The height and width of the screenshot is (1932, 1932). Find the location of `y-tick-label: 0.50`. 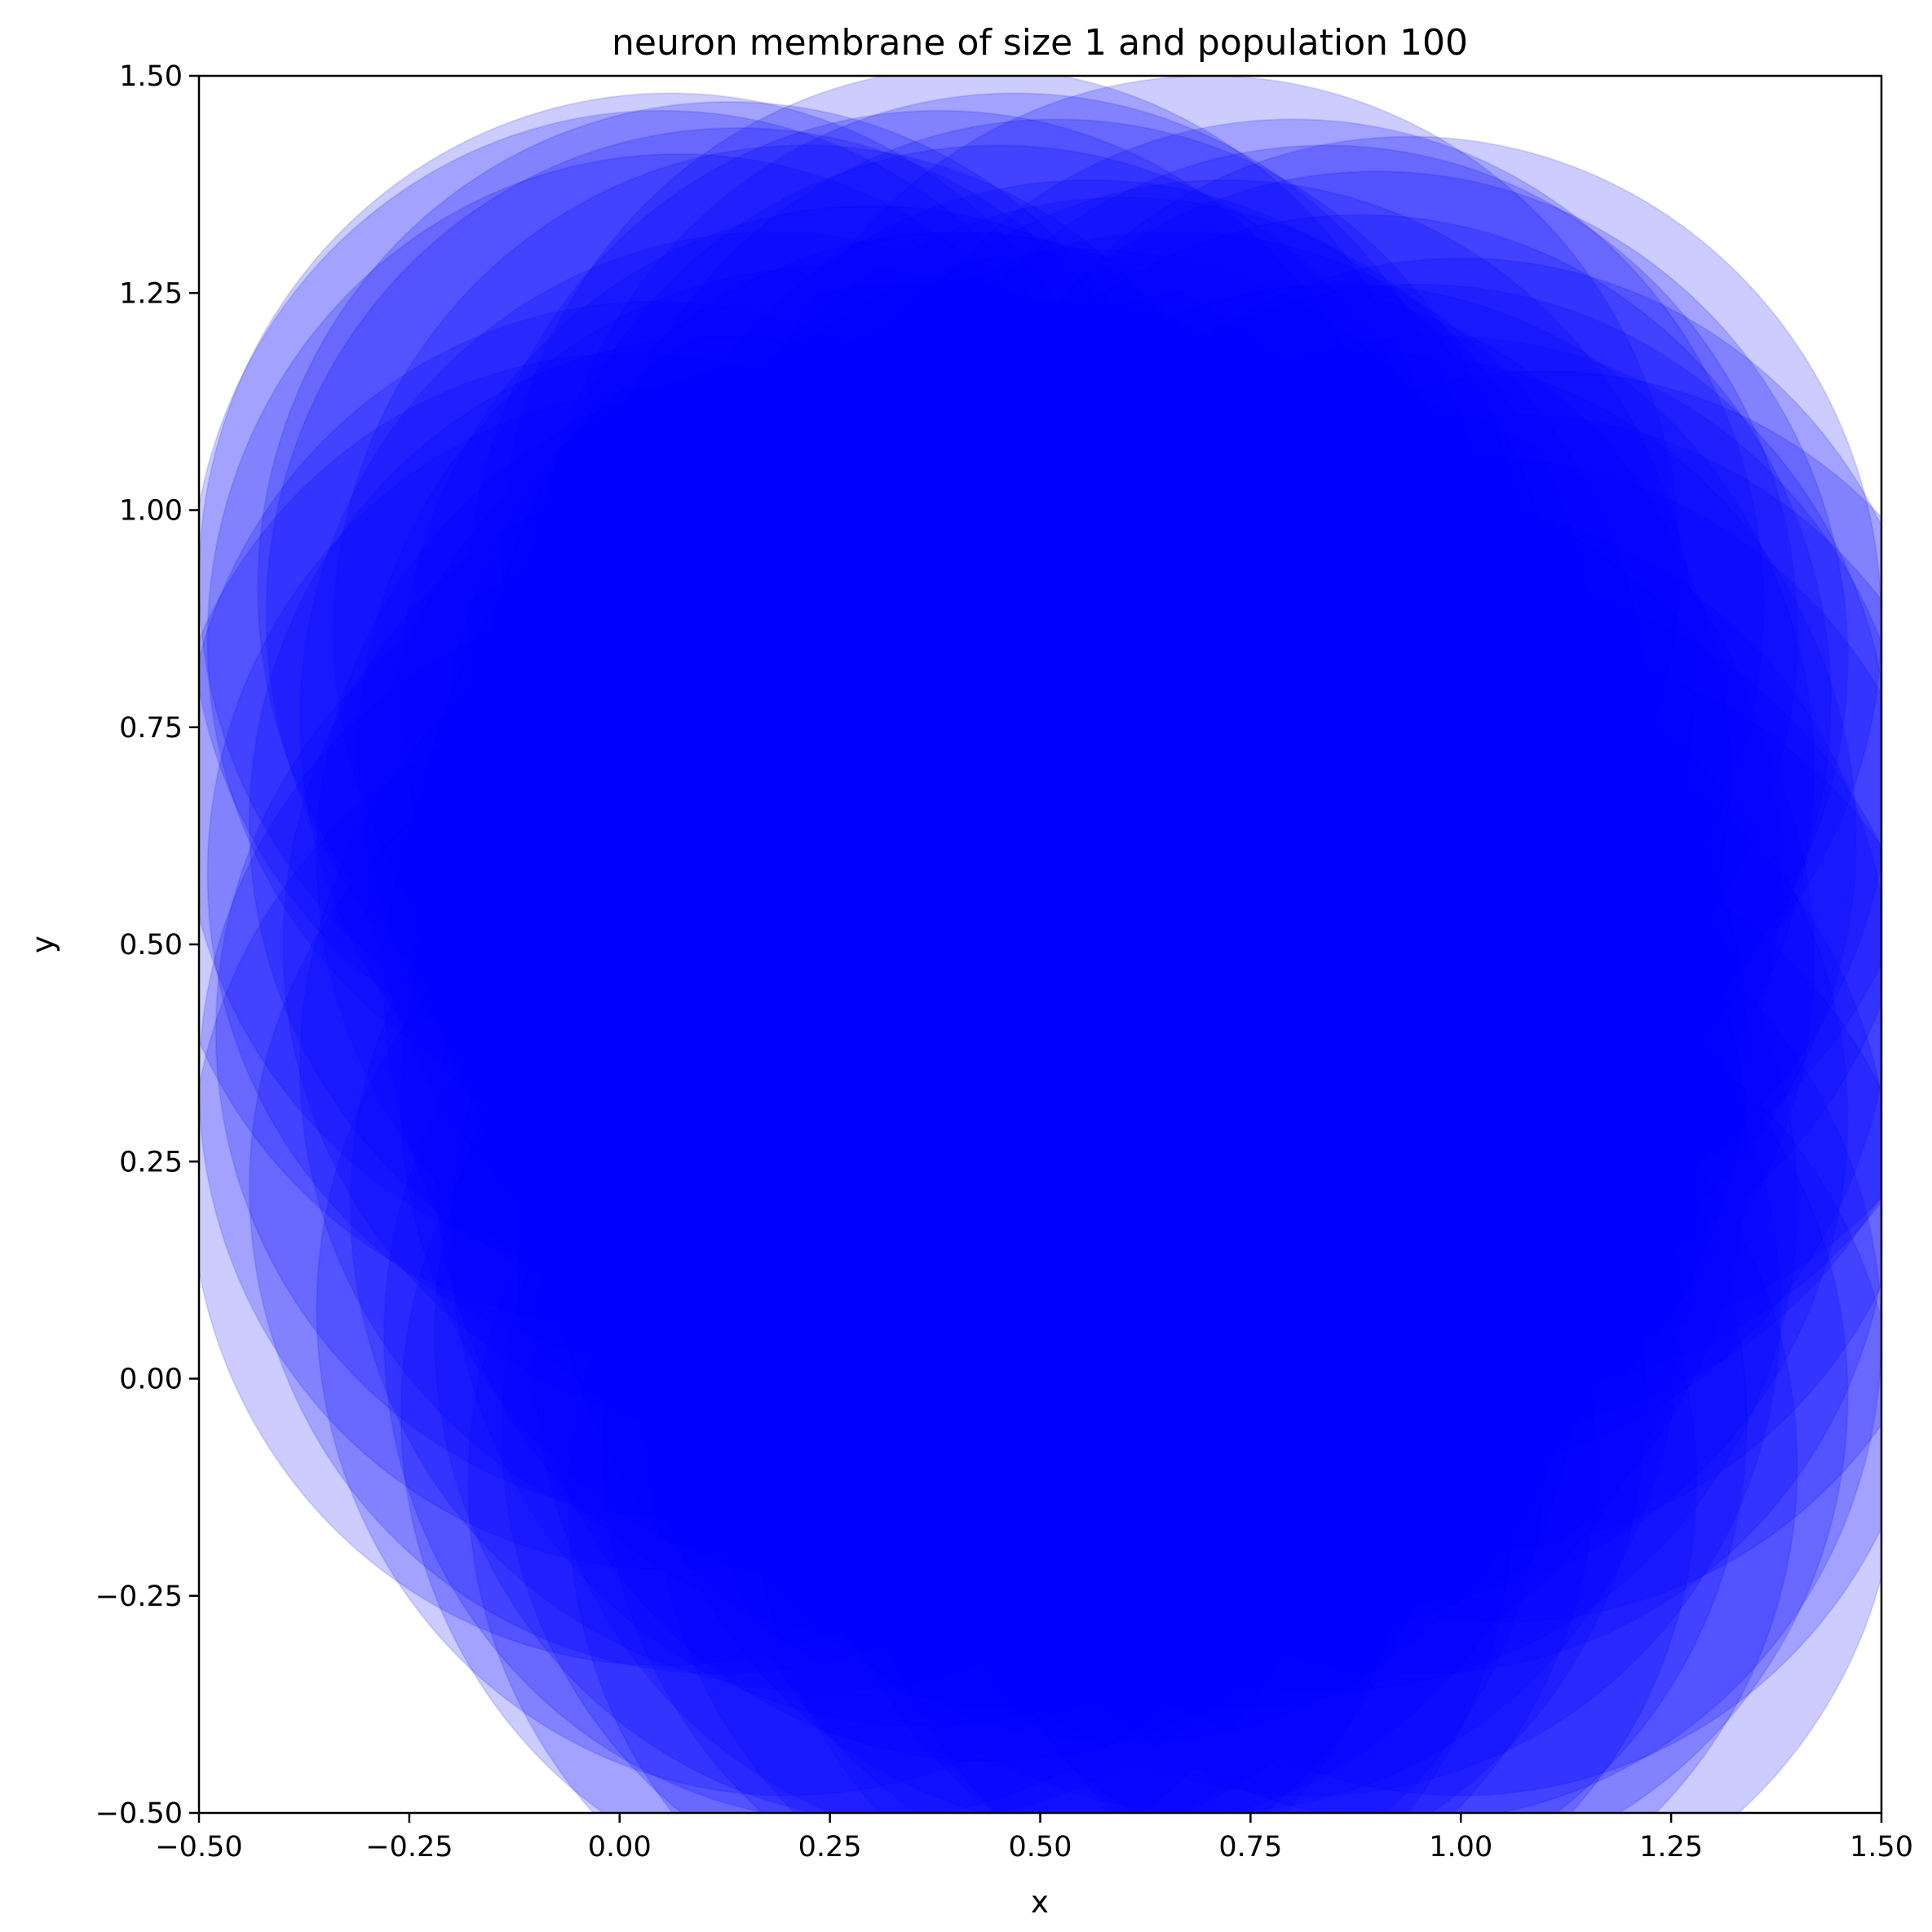

y-tick-label: 0.50 is located at coordinates (151, 946).